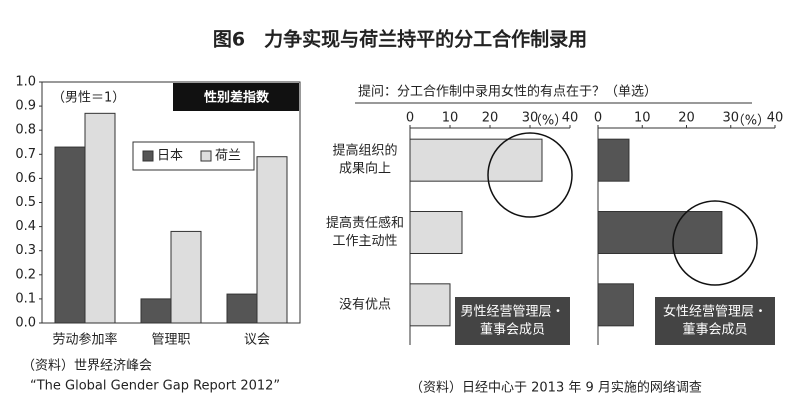 The width and height of the screenshot is (800, 414). Describe the element at coordinates (25, 226) in the screenshot. I see `y-tick-label: 0.4` at that location.